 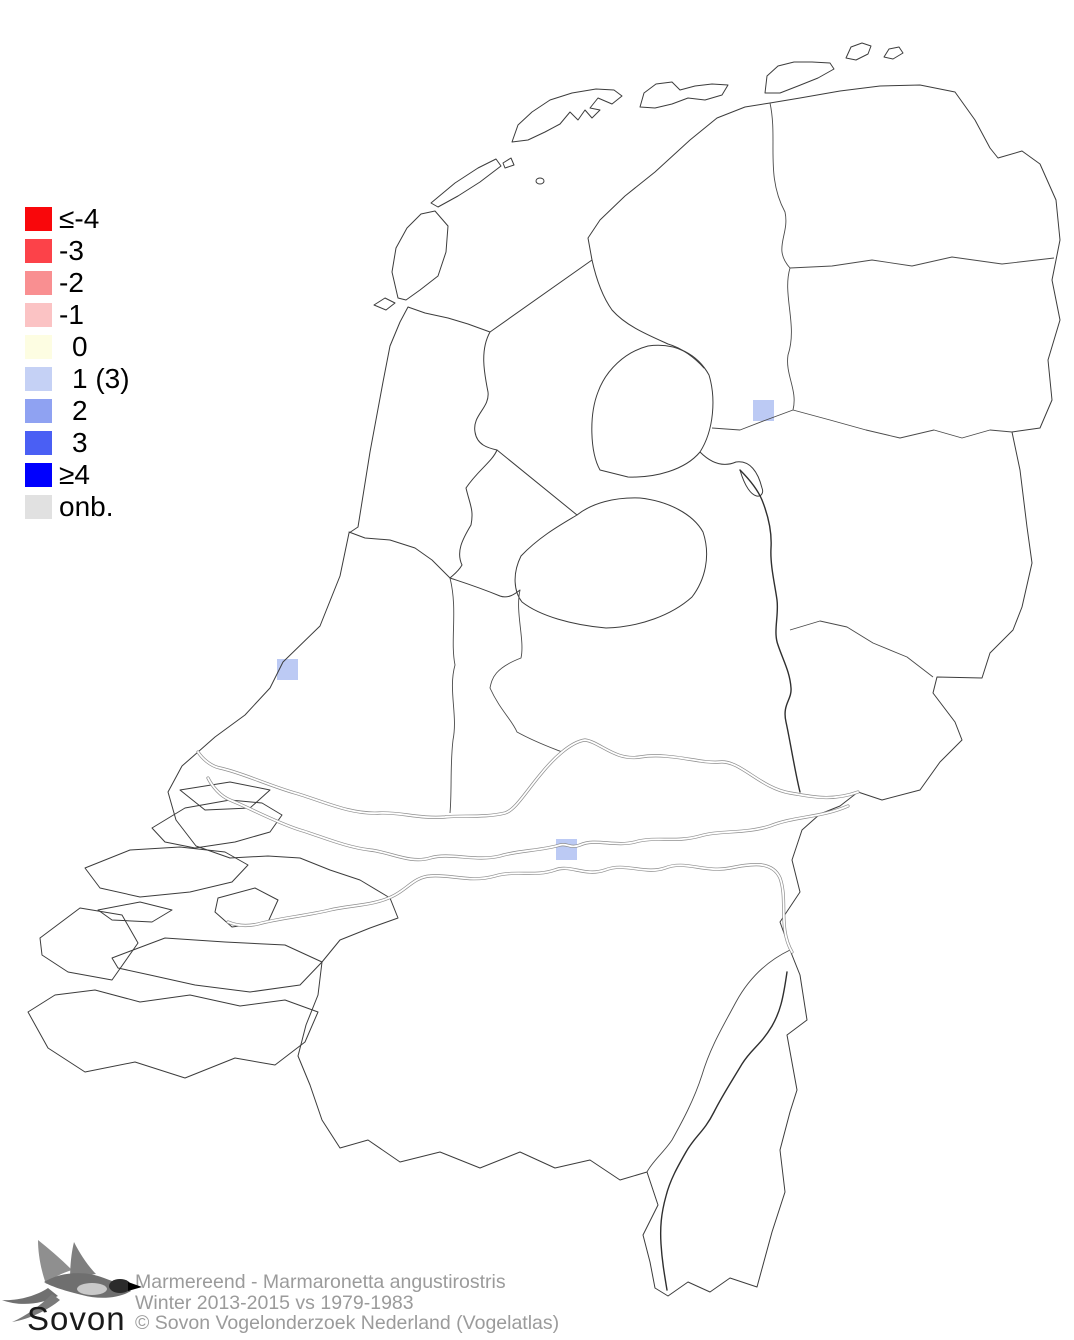 I want to click on border-brabant-limburg, so click(x=718, y=1061).